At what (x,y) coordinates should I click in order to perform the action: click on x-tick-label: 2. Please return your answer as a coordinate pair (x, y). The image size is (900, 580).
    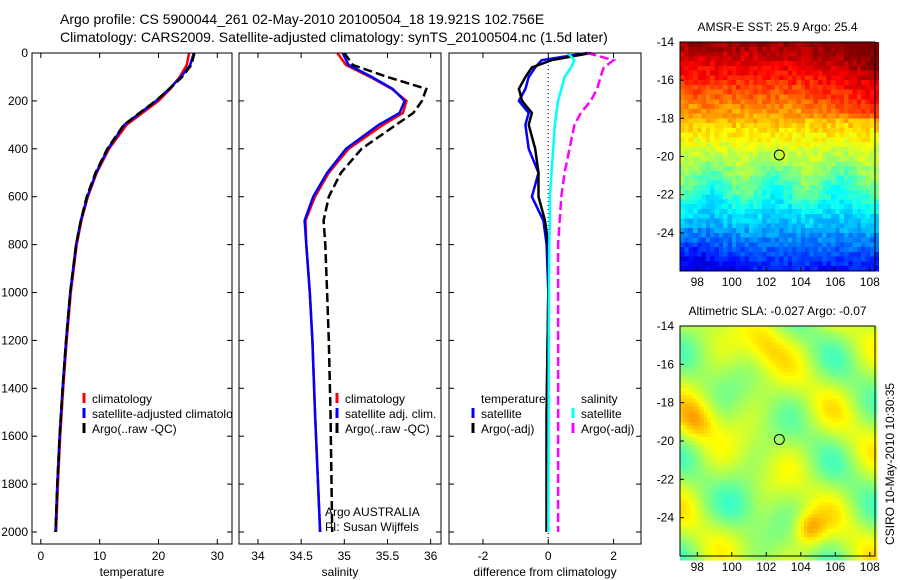
    Looking at the image, I should click on (613, 556).